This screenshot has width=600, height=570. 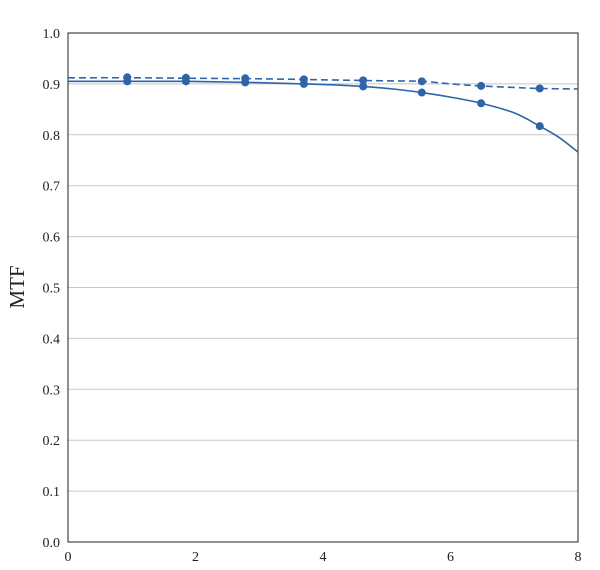 I want to click on series-line-dashed, so click(x=323, y=83).